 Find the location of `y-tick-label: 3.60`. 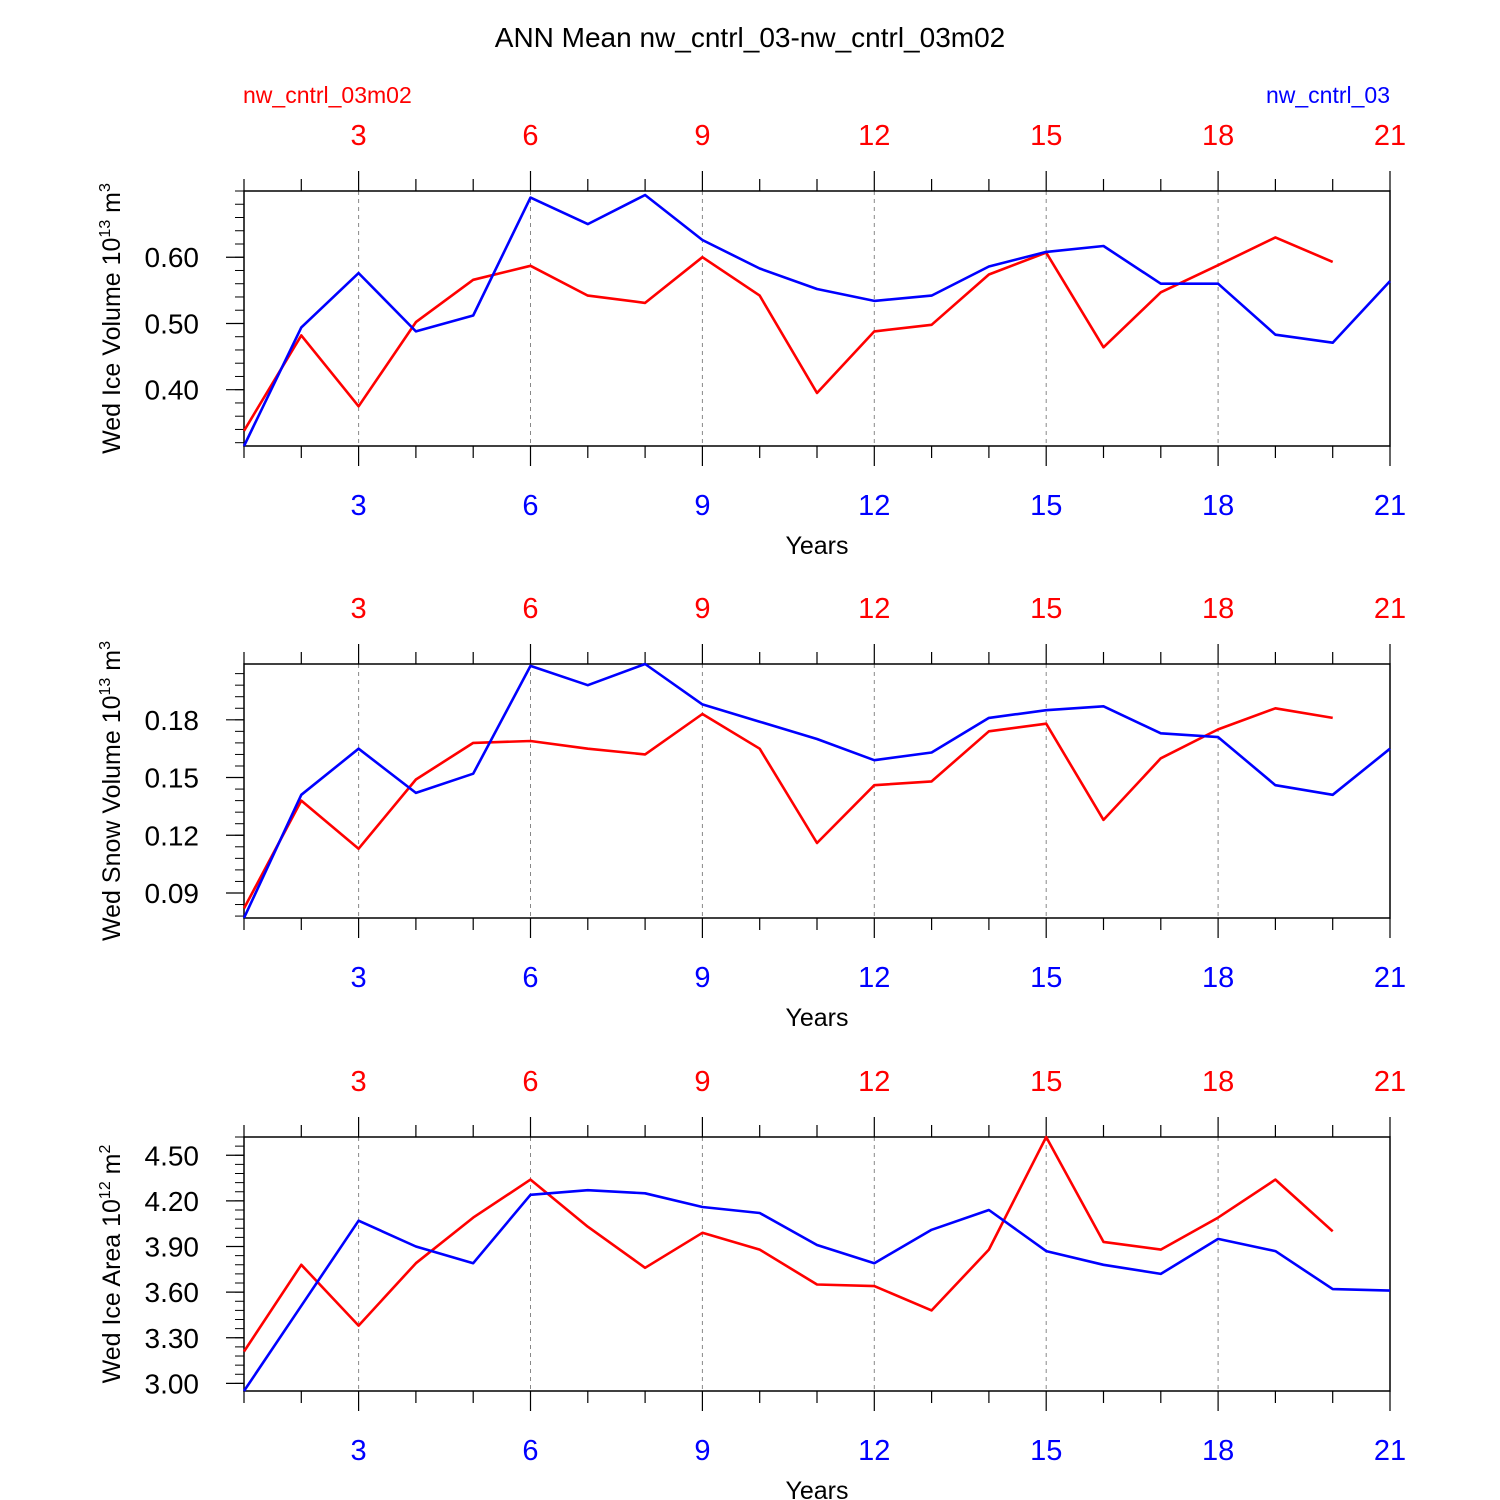

y-tick-label: 3.60 is located at coordinates (172, 1292).